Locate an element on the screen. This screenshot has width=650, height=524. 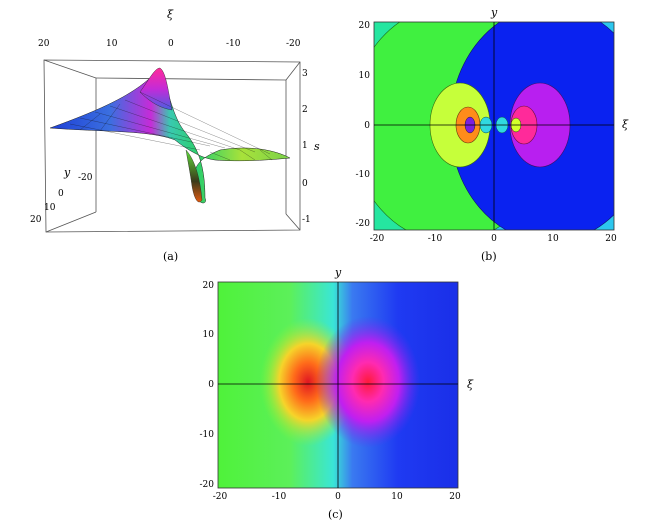
caption-a: (a) is located at coordinates (171, 256).